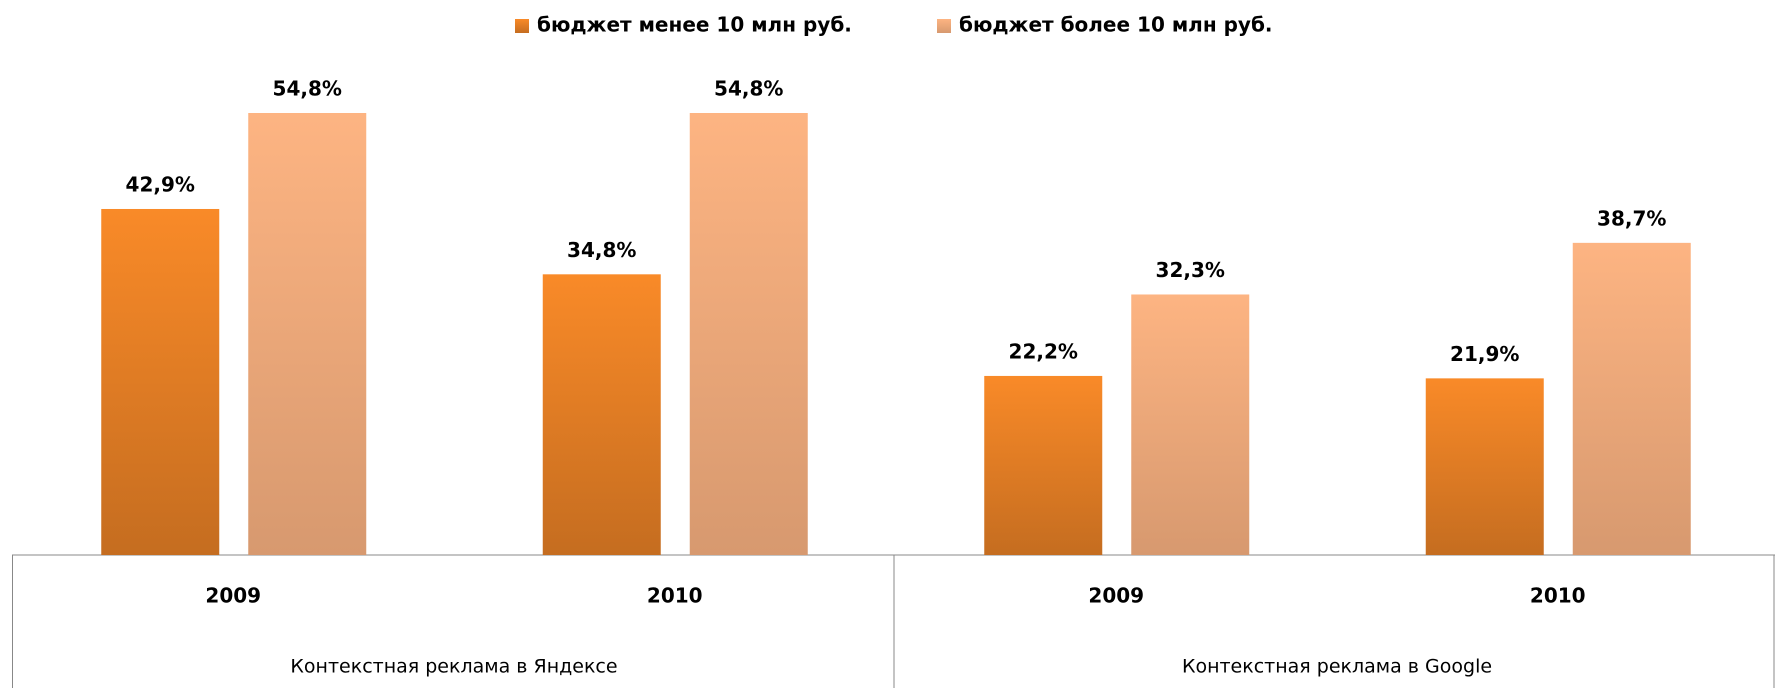 This screenshot has height=688, width=1775. I want to click on group-label: Контекстная реклама в Яндексе, so click(453, 667).